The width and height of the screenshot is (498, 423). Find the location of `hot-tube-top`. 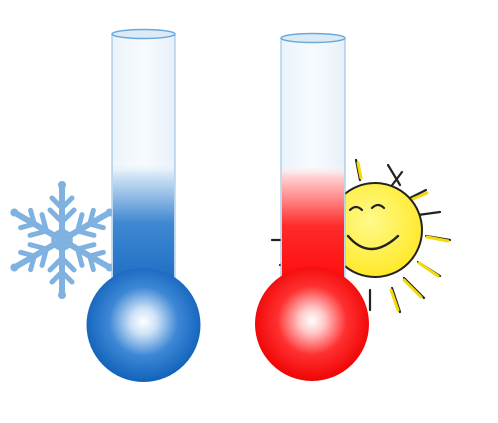

hot-tube-top is located at coordinates (313, 38).